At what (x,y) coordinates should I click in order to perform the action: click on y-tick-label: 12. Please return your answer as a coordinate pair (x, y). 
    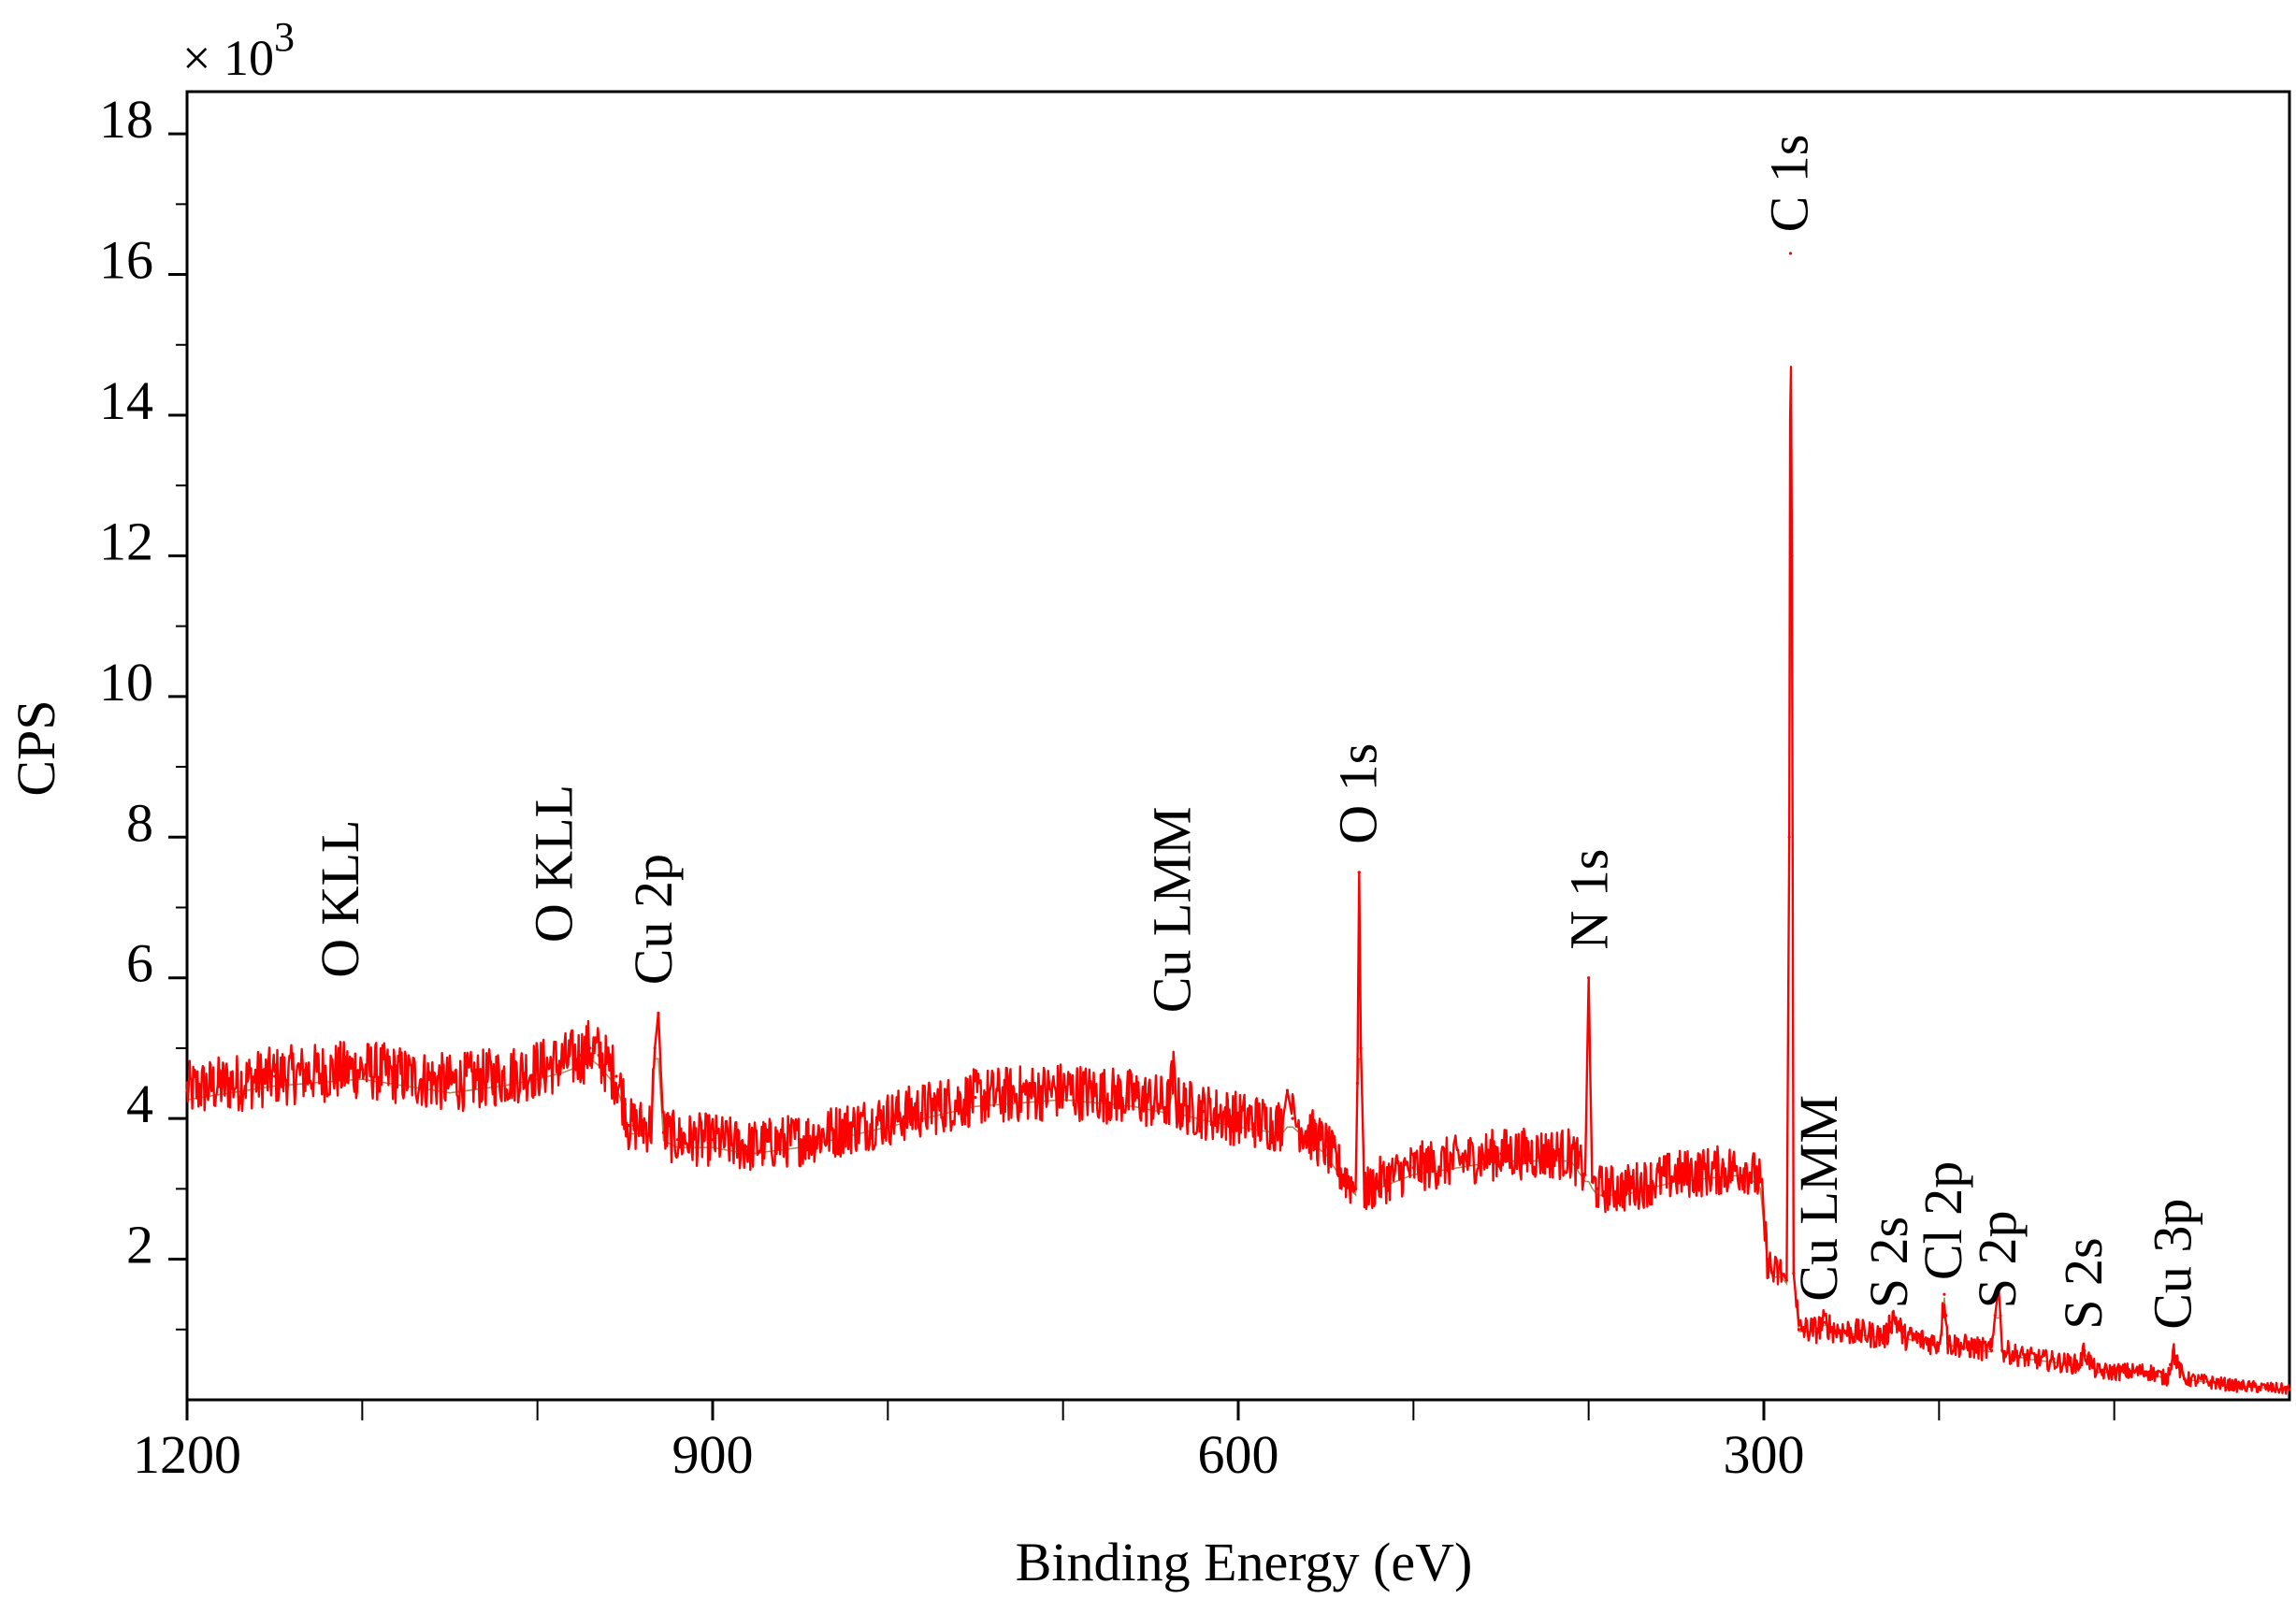
    Looking at the image, I should click on (126, 541).